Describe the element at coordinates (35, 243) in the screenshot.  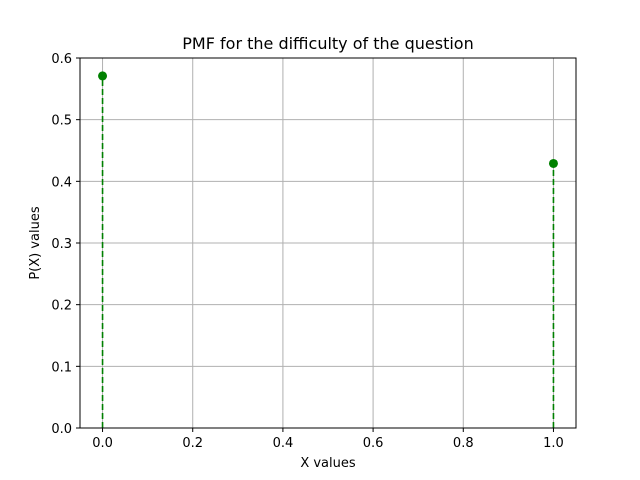
I see `y-axis-label: P(X) values` at that location.